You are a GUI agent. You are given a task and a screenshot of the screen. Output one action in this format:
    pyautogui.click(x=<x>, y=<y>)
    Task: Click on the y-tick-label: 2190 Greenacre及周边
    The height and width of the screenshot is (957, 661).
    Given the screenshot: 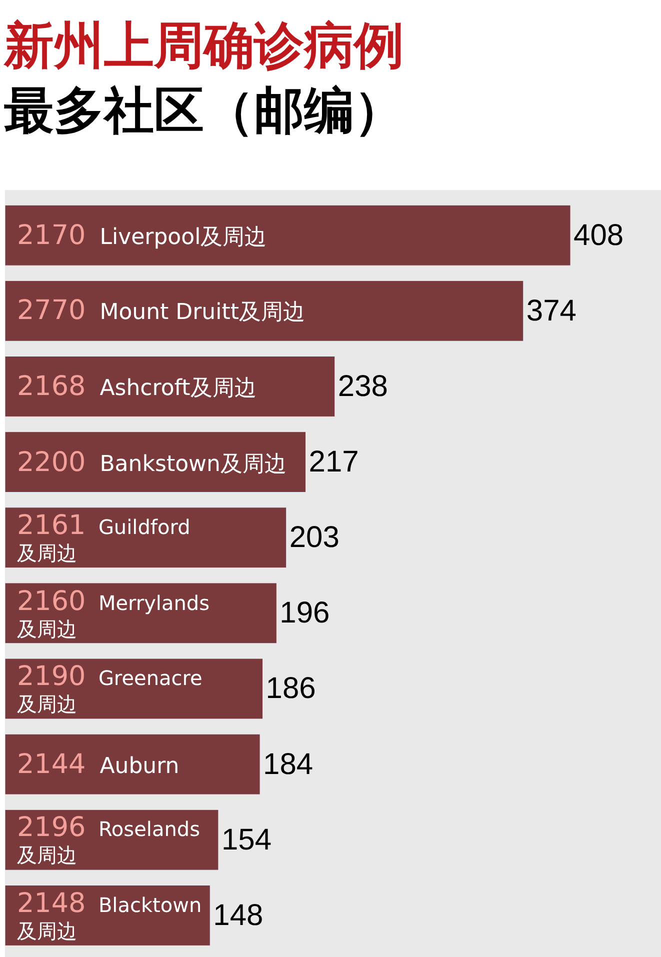 What is the action you would take?
    pyautogui.click(x=109, y=688)
    